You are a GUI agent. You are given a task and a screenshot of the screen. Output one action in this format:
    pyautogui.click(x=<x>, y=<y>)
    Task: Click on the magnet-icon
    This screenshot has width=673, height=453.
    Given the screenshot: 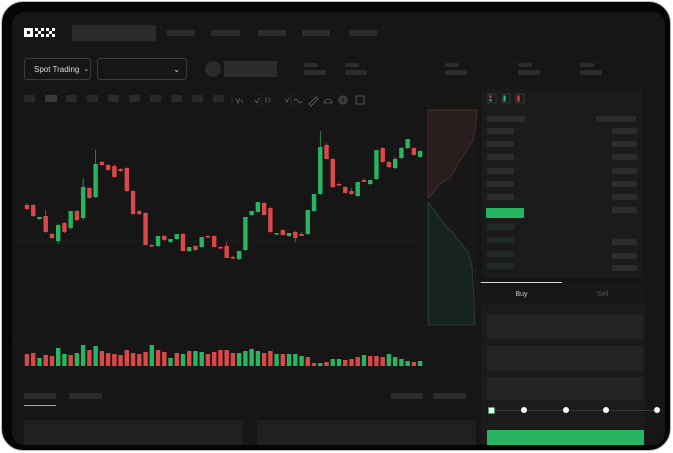 What is the action you would take?
    pyautogui.click(x=328, y=101)
    